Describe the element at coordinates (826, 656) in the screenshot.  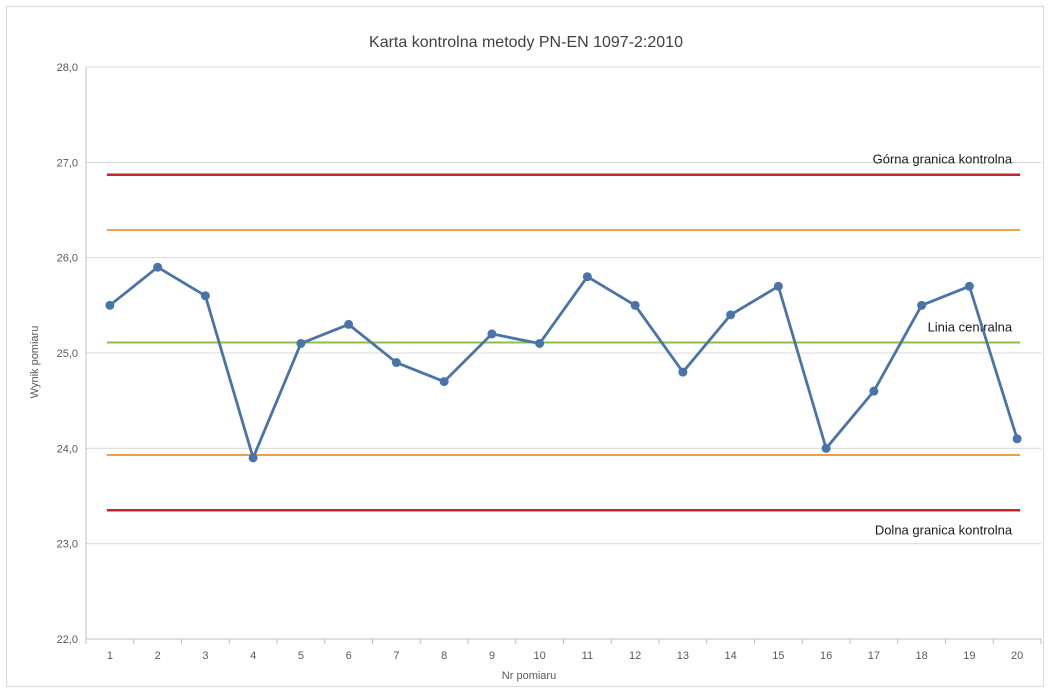
I see `x-tick-label: 16` at that location.